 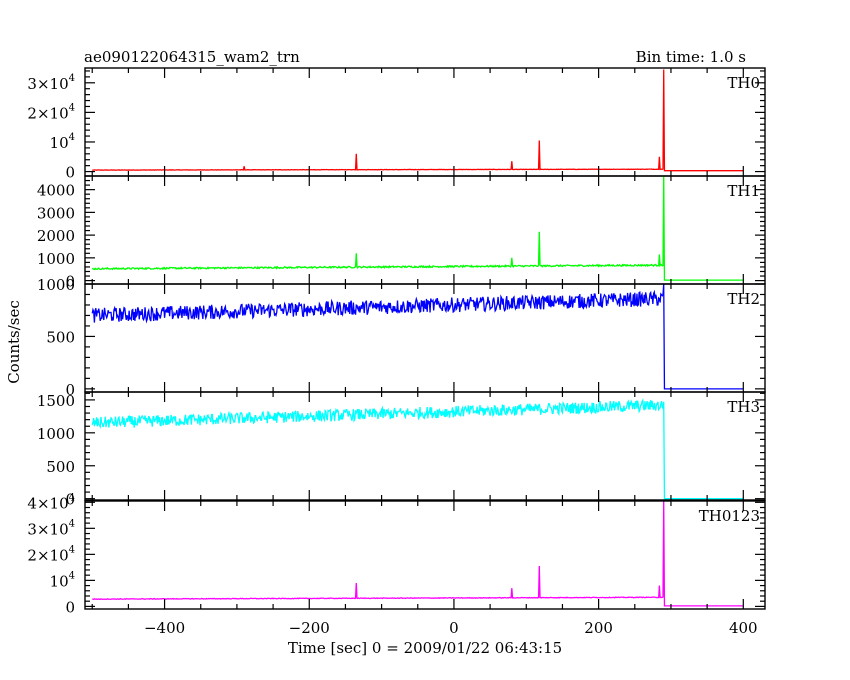 I want to click on y-tick-label: 1500, so click(x=56, y=401).